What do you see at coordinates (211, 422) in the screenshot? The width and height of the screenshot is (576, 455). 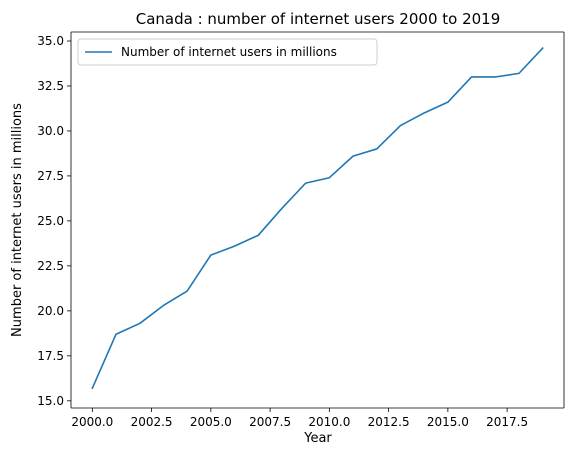 I see `x-tick-label: 2005.0` at bounding box center [211, 422].